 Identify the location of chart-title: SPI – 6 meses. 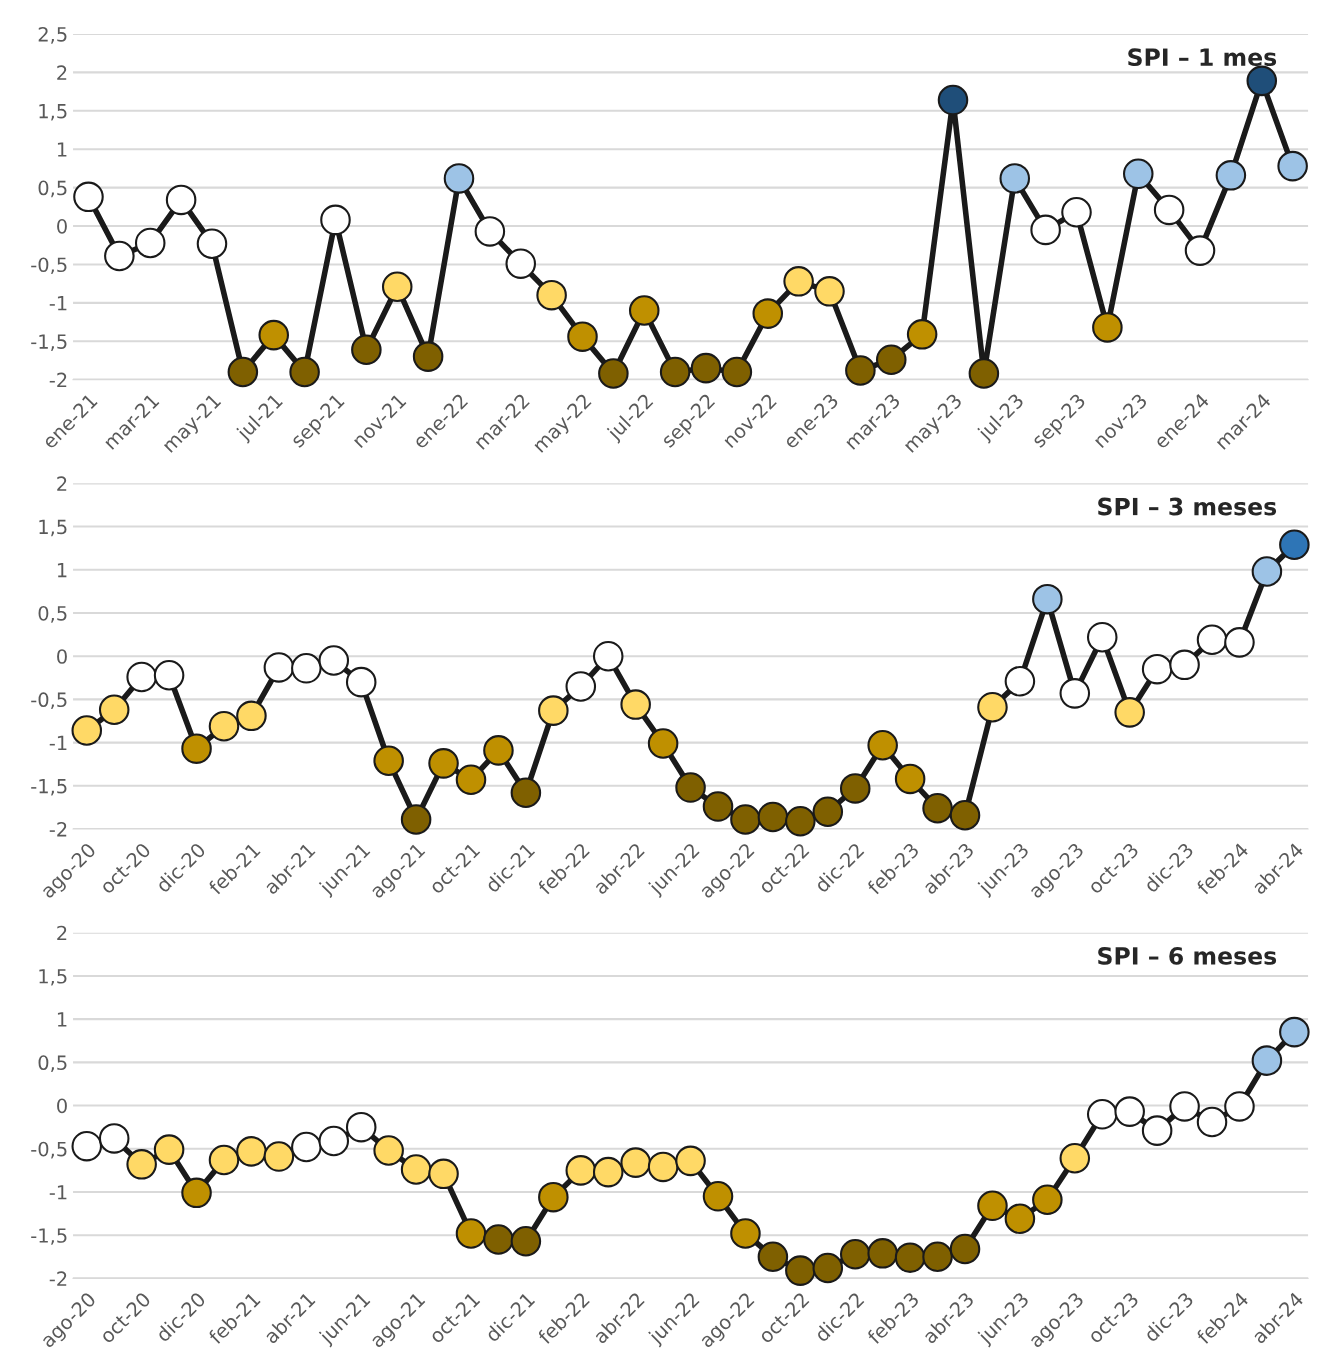
(1187, 955).